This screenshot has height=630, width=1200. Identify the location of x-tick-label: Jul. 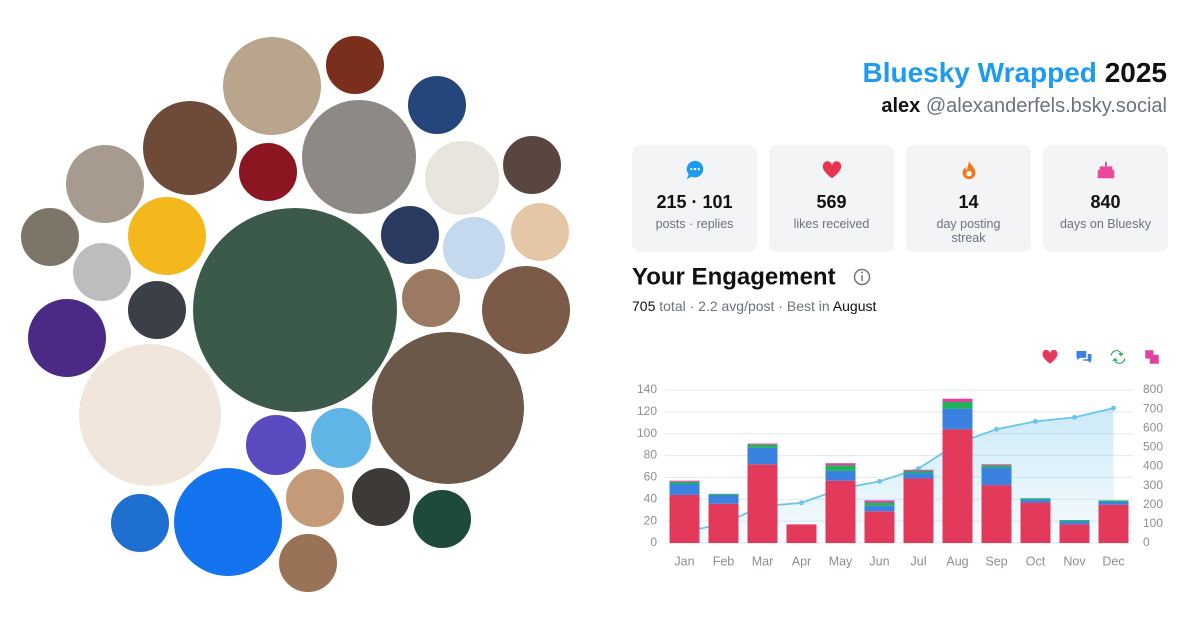
(919, 561).